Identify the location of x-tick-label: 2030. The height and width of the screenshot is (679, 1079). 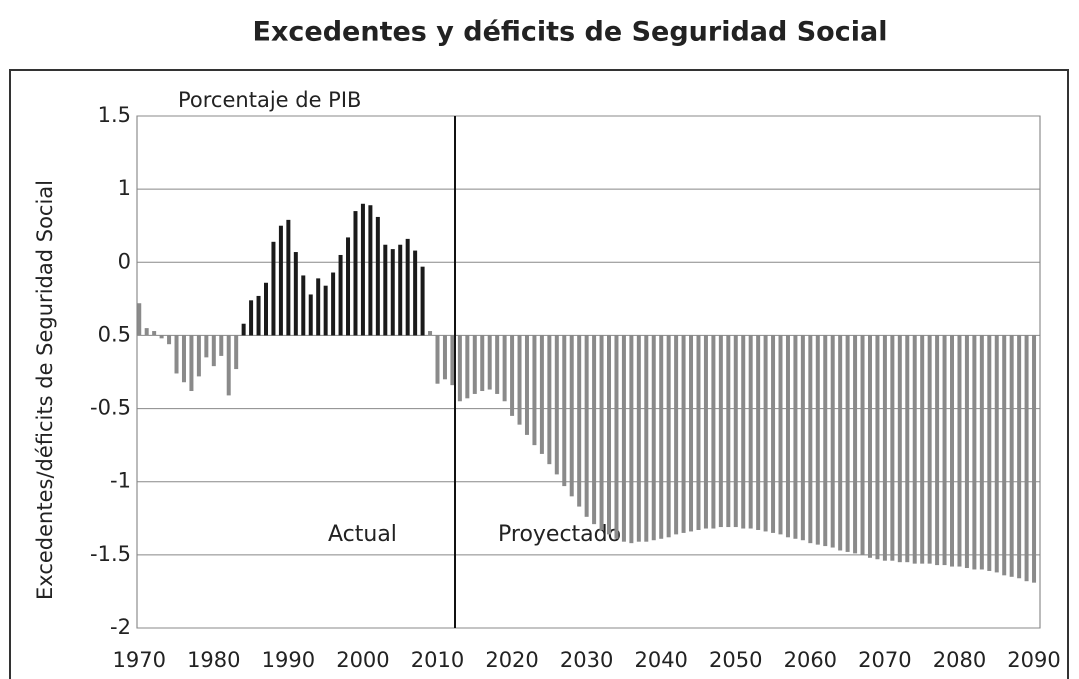
(586, 660).